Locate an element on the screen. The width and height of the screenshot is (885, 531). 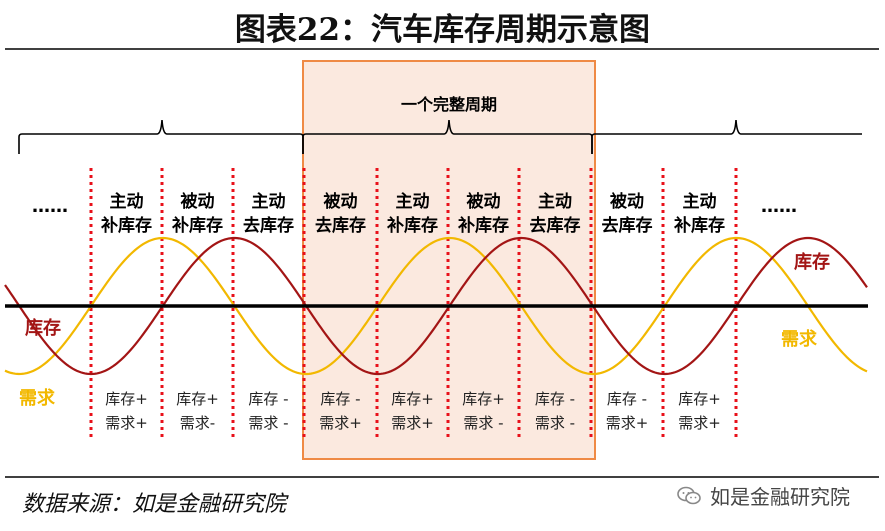
full-cycle-label: 一个完整周期 is located at coordinates (449, 104).